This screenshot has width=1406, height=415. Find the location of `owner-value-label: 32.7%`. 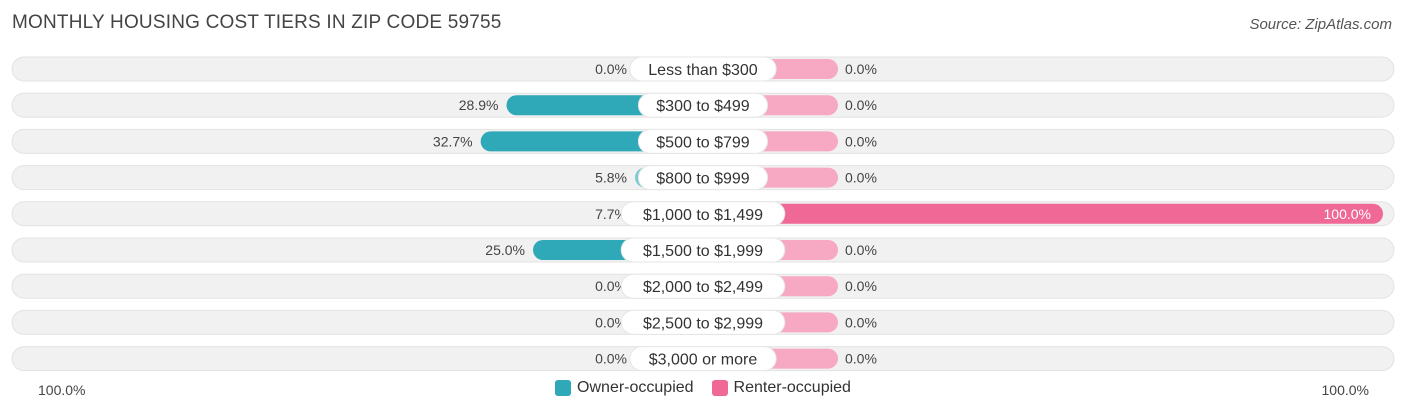

owner-value-label: 32.7% is located at coordinates (453, 141).